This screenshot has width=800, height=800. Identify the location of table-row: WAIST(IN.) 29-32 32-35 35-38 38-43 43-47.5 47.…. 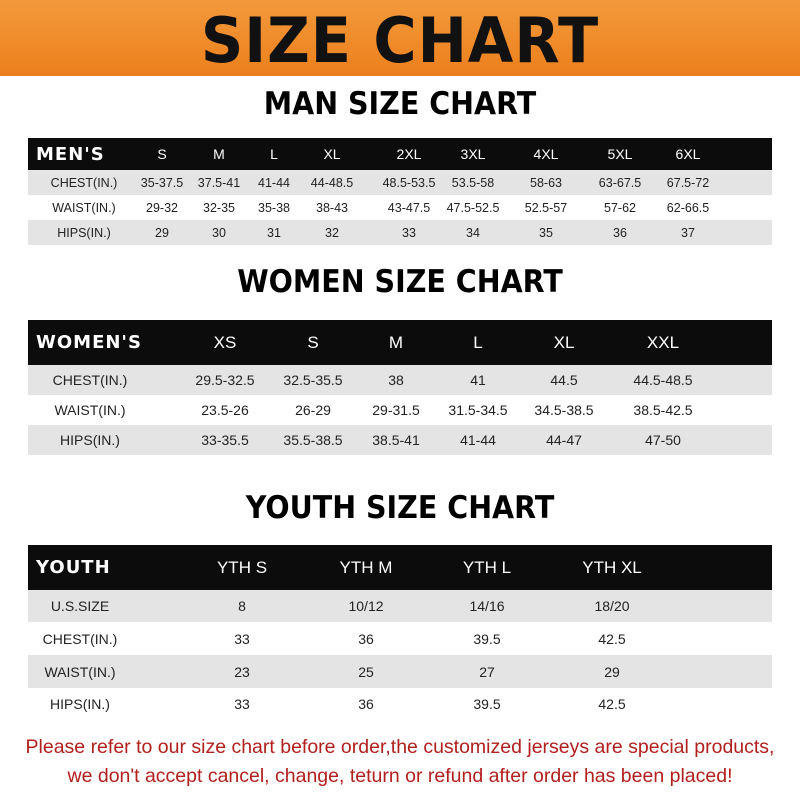
(400, 207).